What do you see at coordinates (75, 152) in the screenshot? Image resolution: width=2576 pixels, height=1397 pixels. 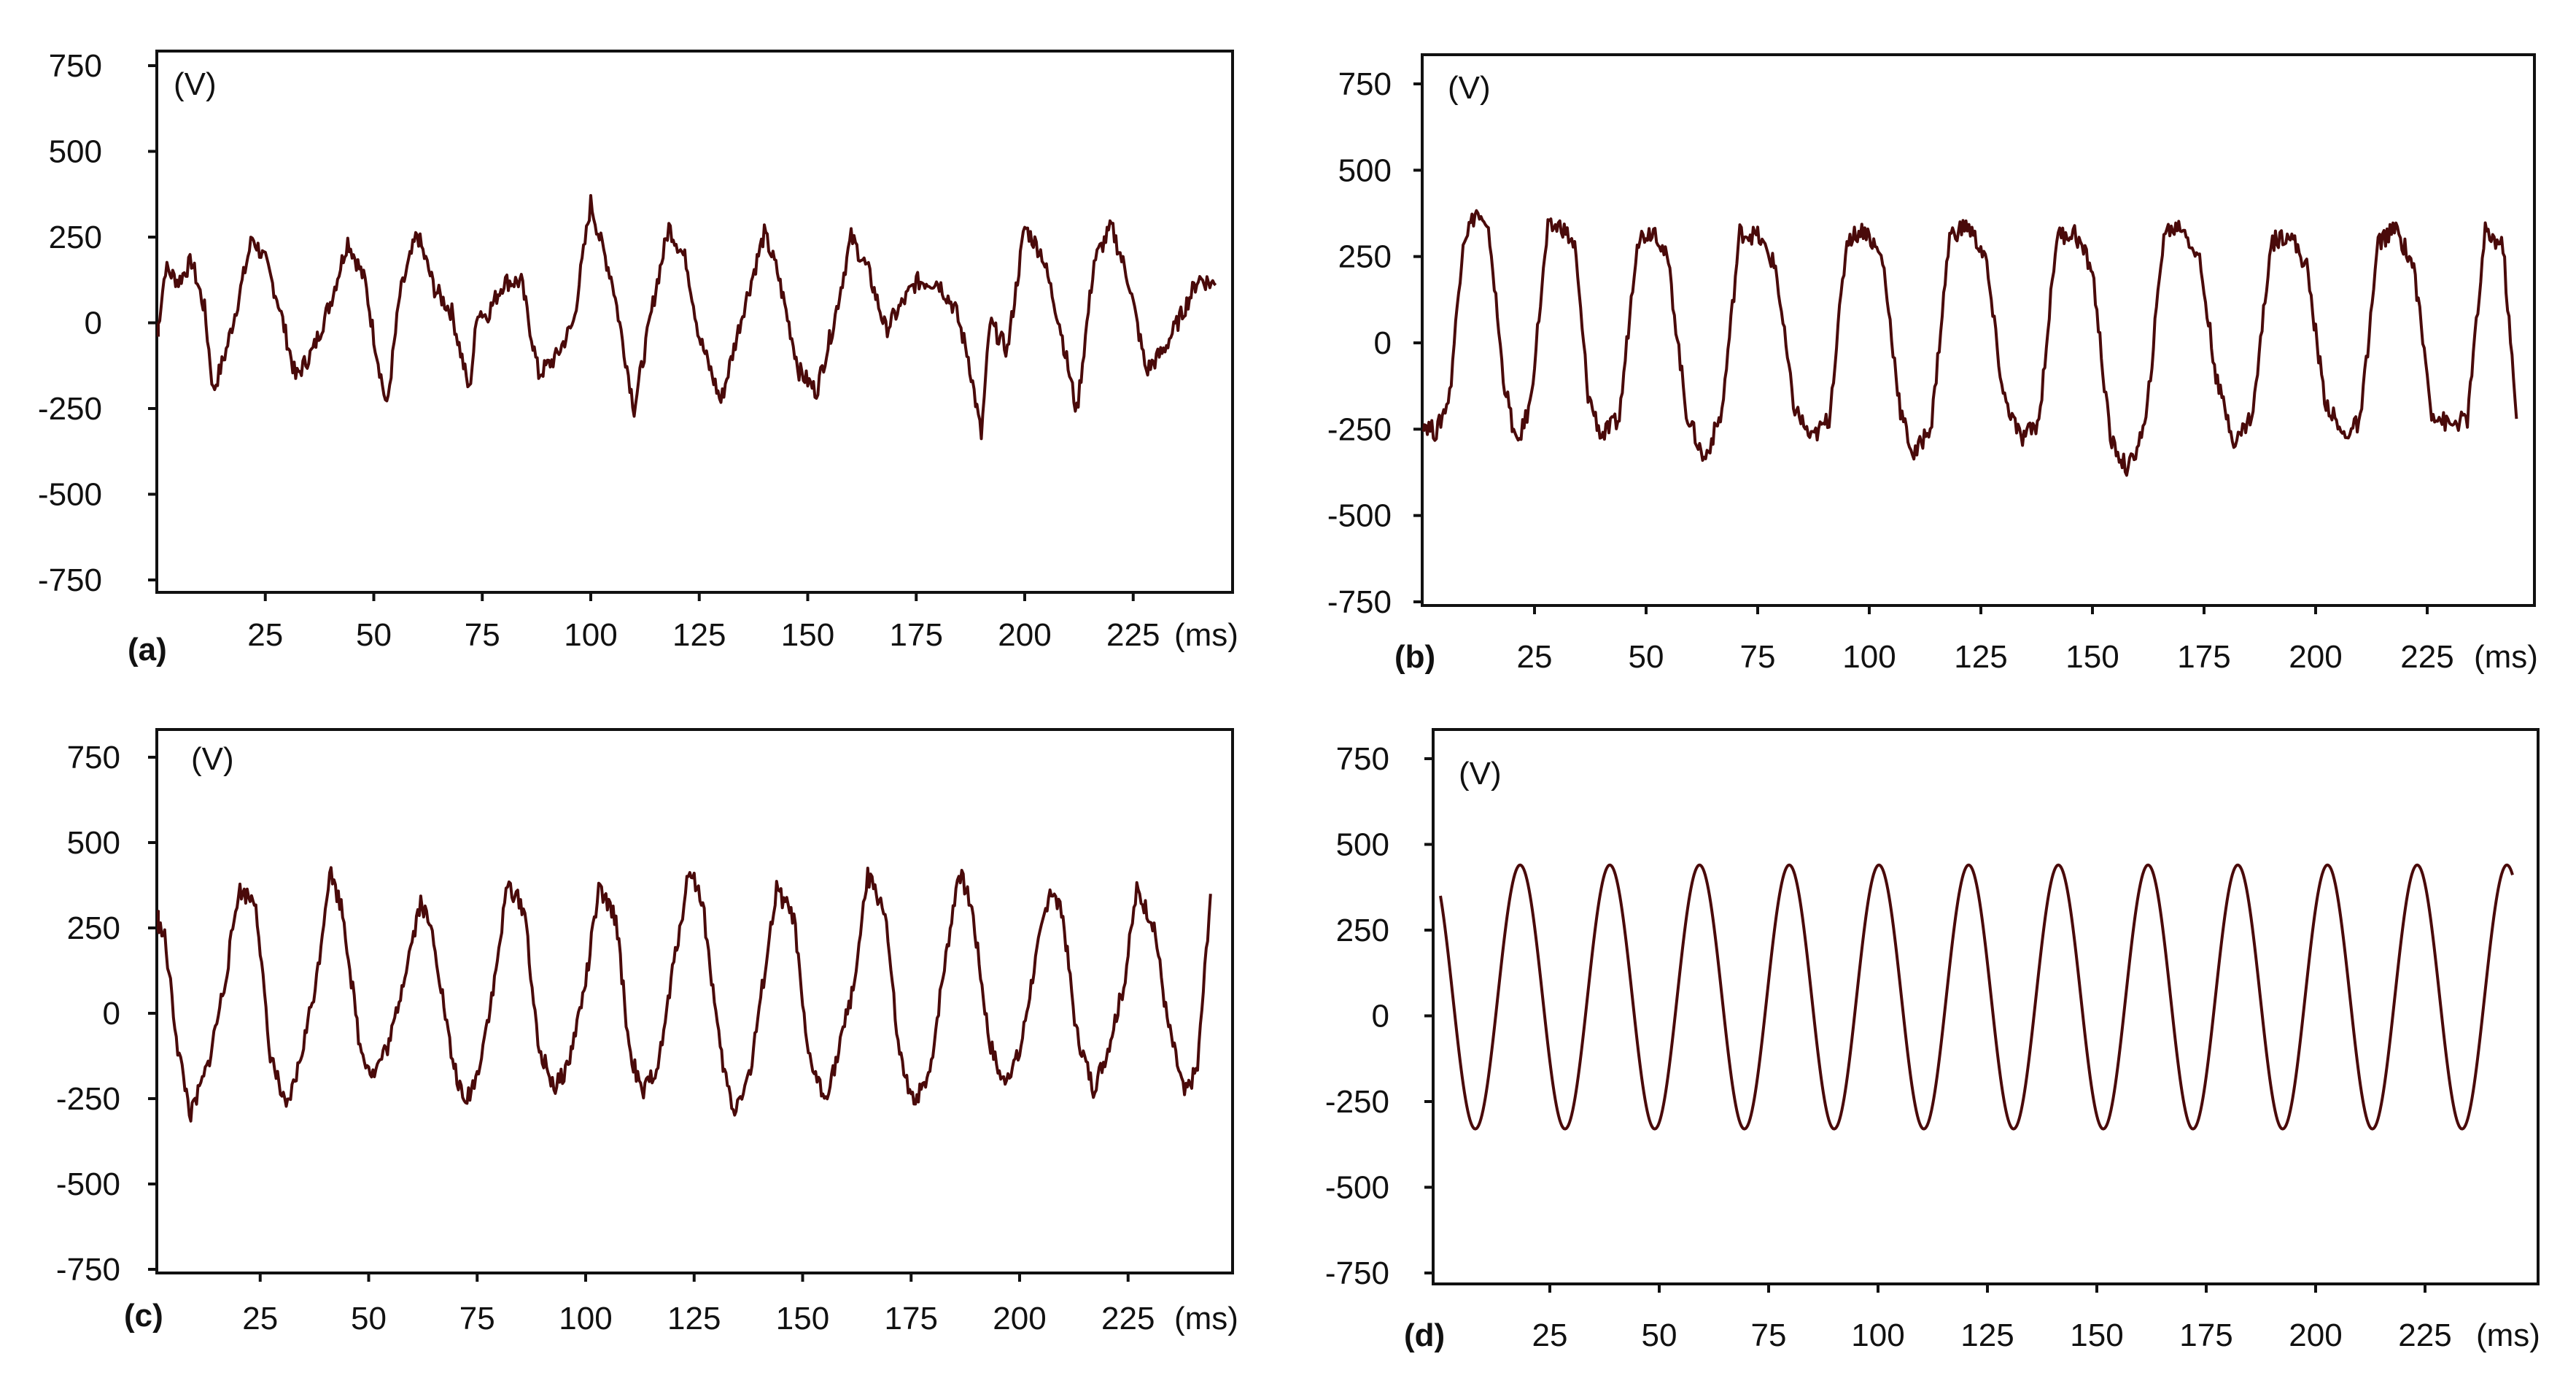 I see `panel-a-ytick-label: 500` at bounding box center [75, 152].